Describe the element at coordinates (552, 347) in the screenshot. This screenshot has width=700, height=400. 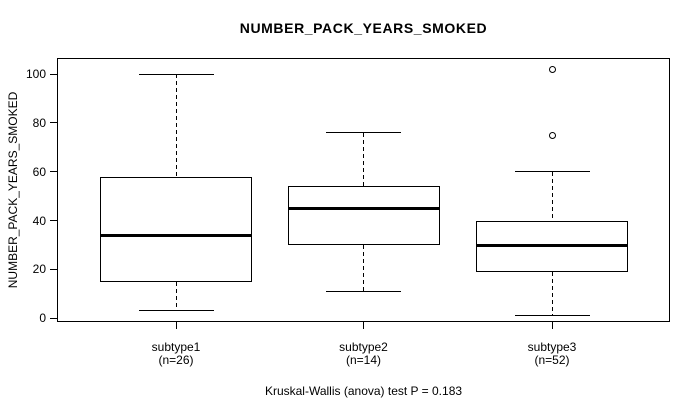
I see `category-name: subtype3` at that location.